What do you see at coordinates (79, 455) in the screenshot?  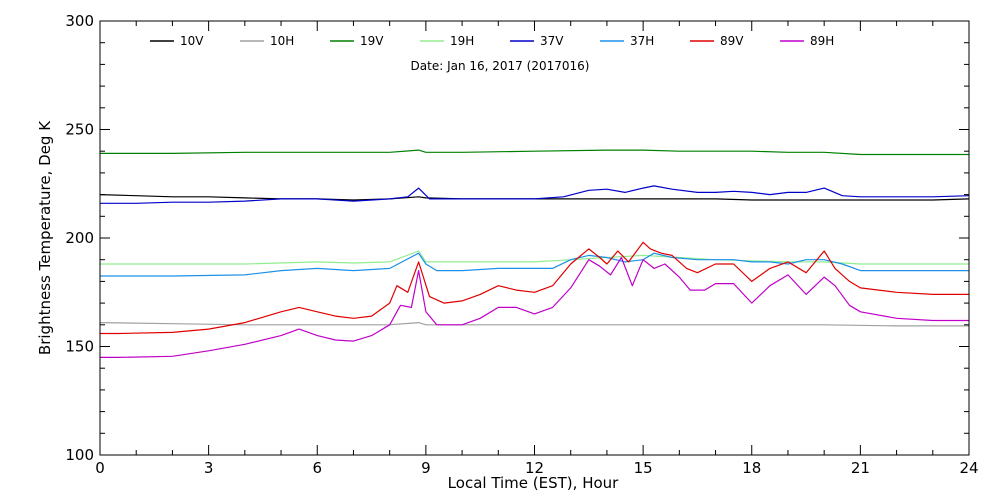 I see `y-tick-label: 100` at bounding box center [79, 455].